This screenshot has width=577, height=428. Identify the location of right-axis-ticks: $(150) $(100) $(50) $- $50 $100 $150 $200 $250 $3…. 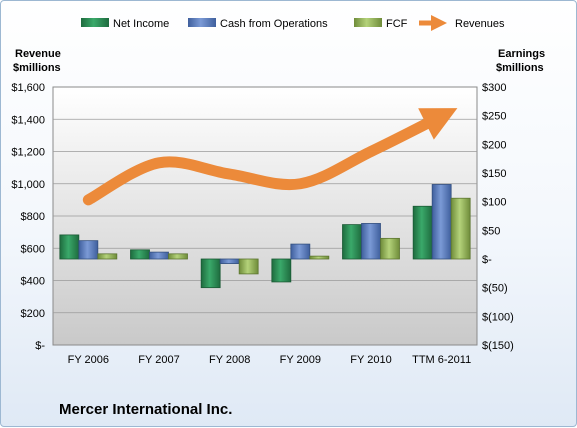
(498, 217).